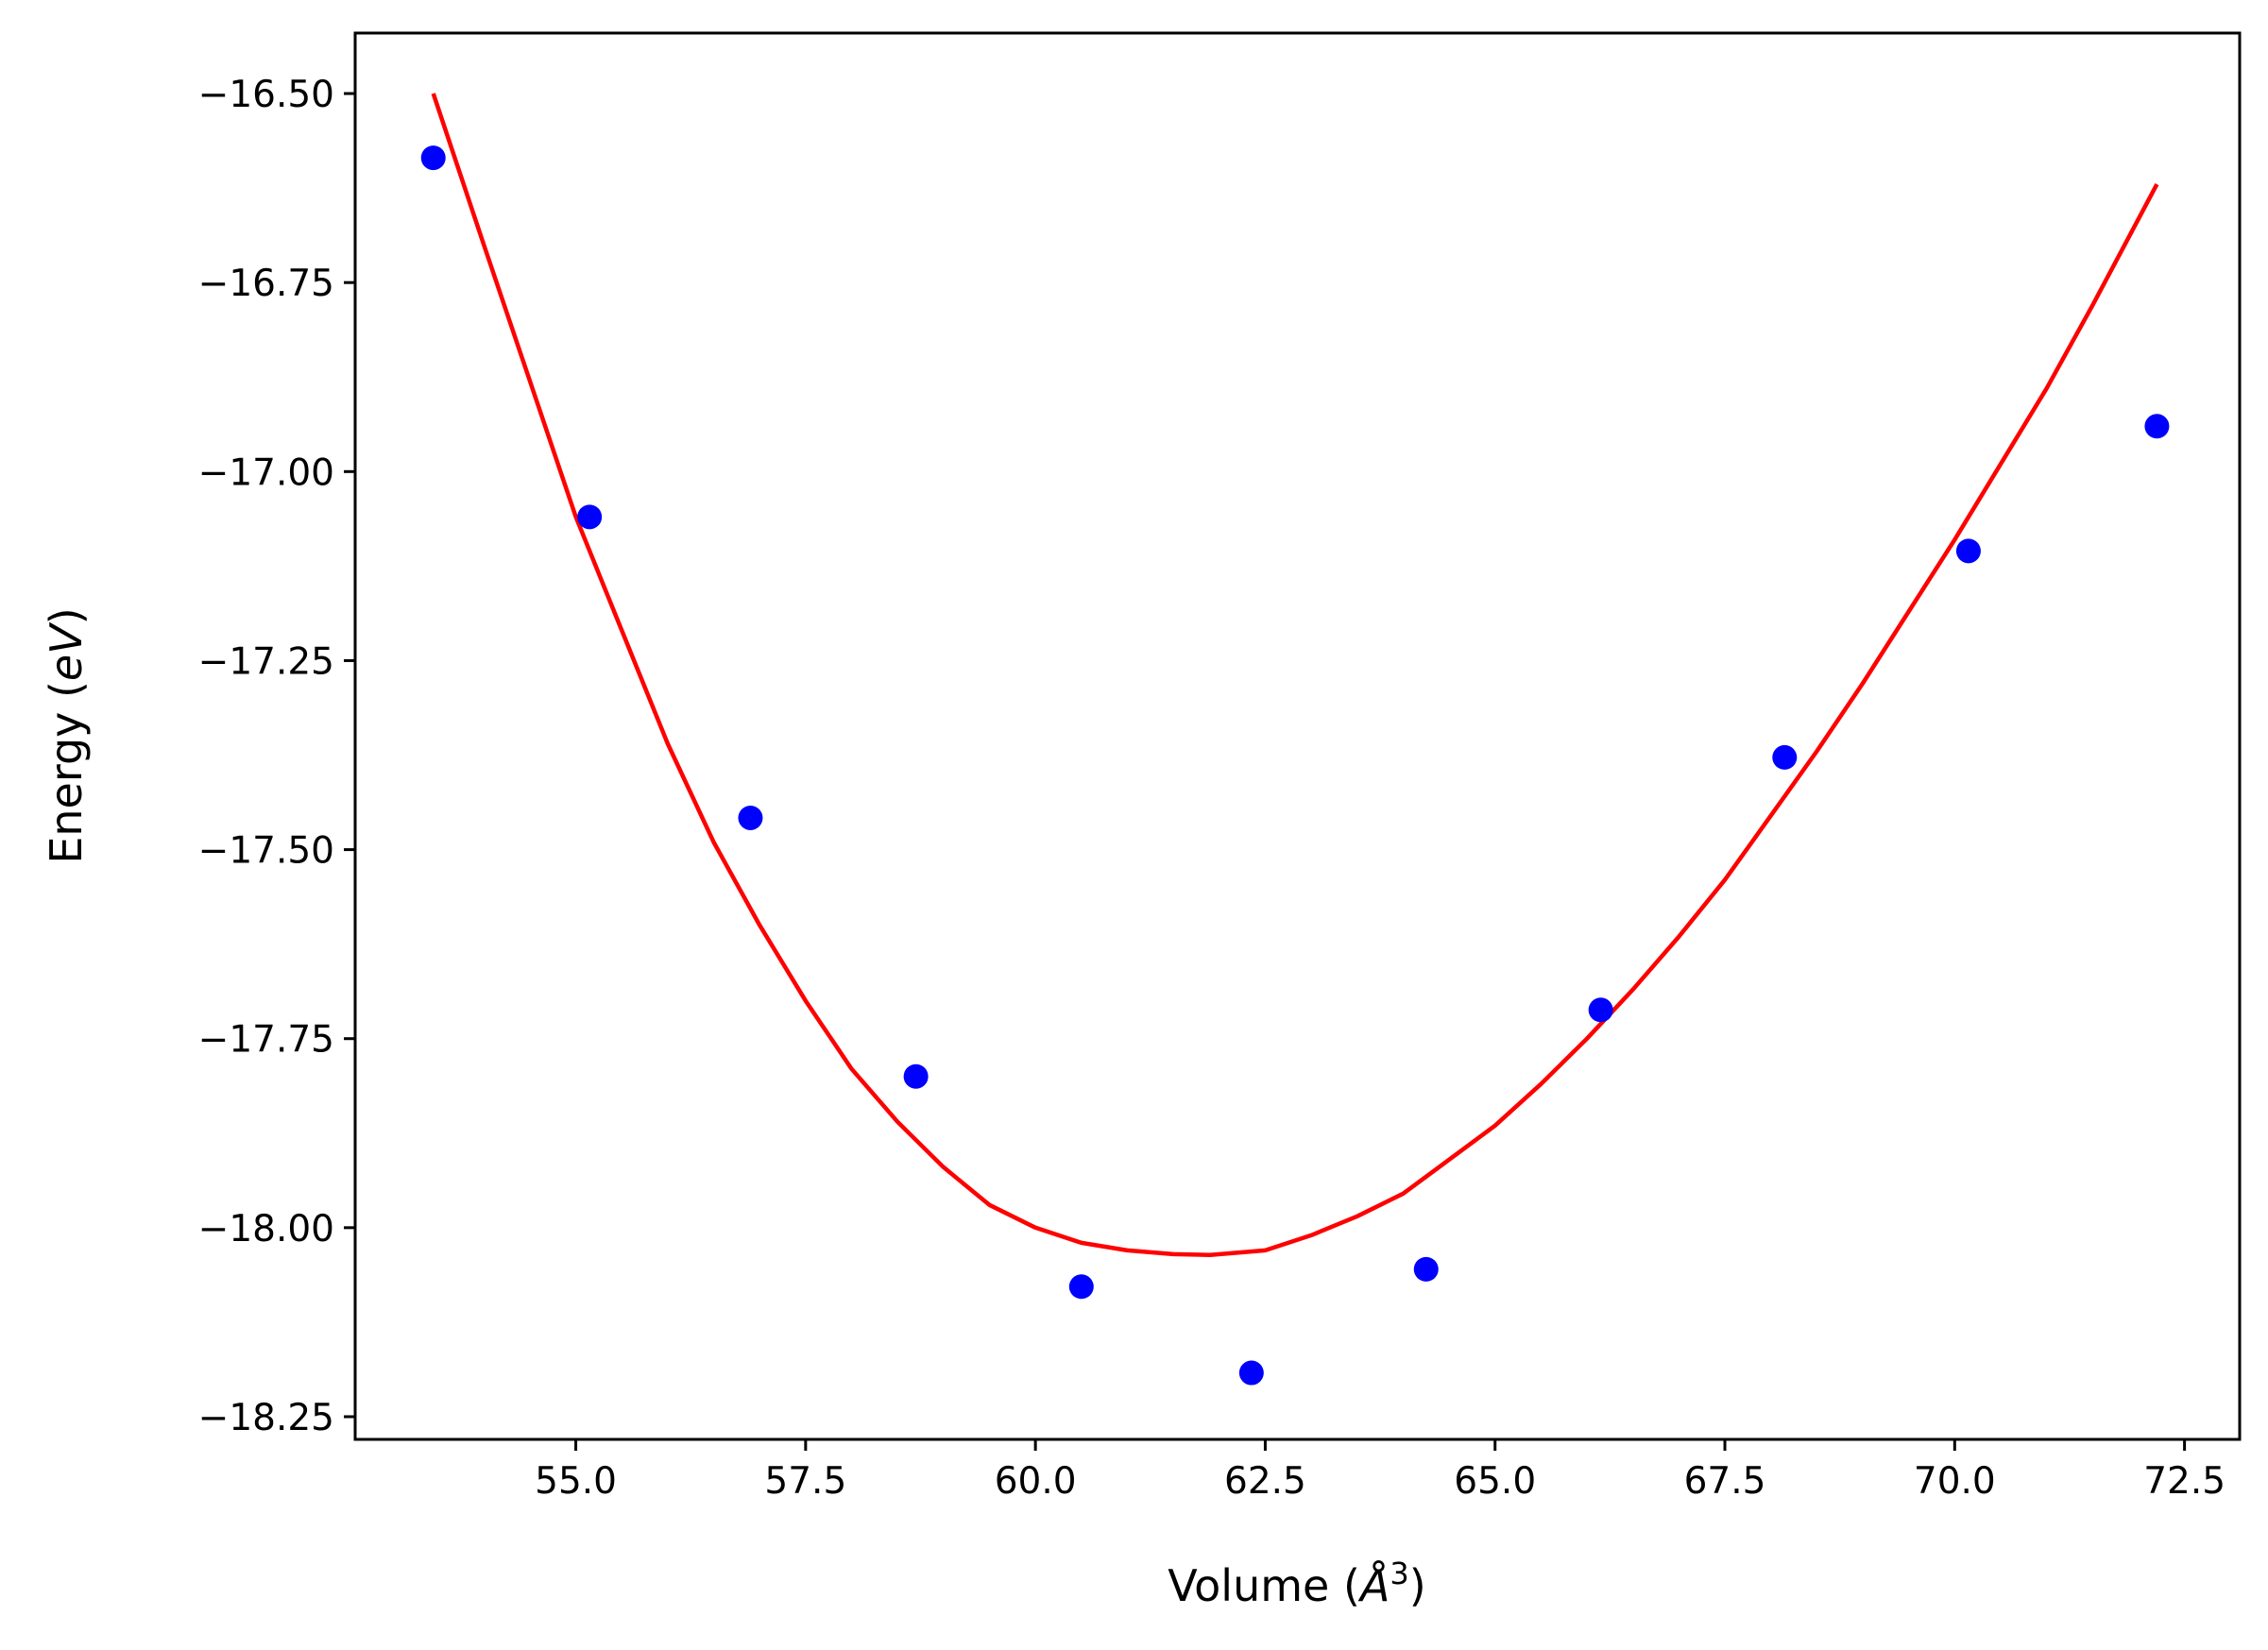 Image resolution: width=2268 pixels, height=1650 pixels. Describe the element at coordinates (1380, 1471) in the screenshot. I see `x-axis-ticks: 55.0 57.5 60.0 62.5 65.0 67.5 70.0 72.5` at that location.